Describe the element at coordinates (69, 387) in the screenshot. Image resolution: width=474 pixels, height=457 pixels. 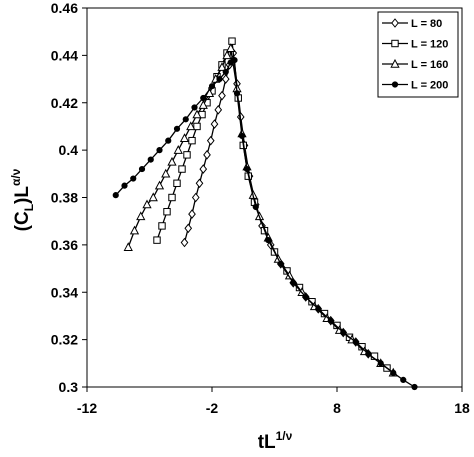
I see `y-tick-label: 0.3` at that location.